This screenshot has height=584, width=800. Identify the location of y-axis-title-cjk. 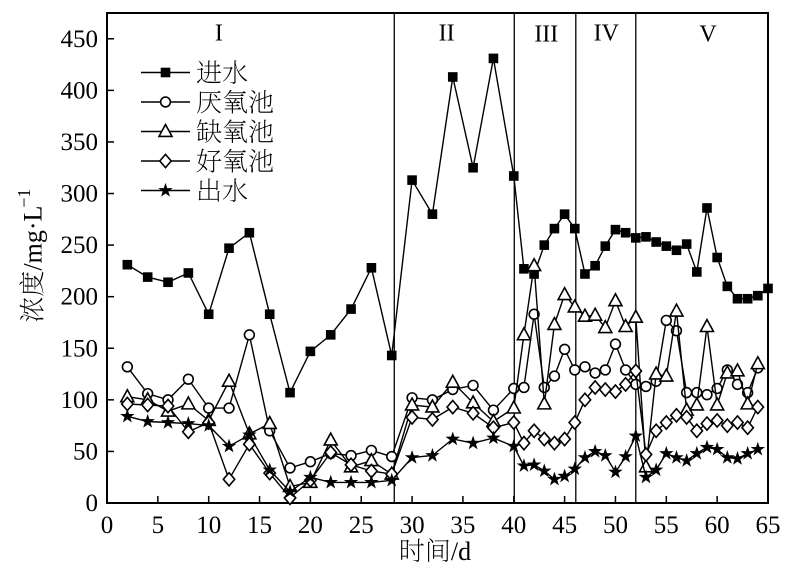
(31, 296).